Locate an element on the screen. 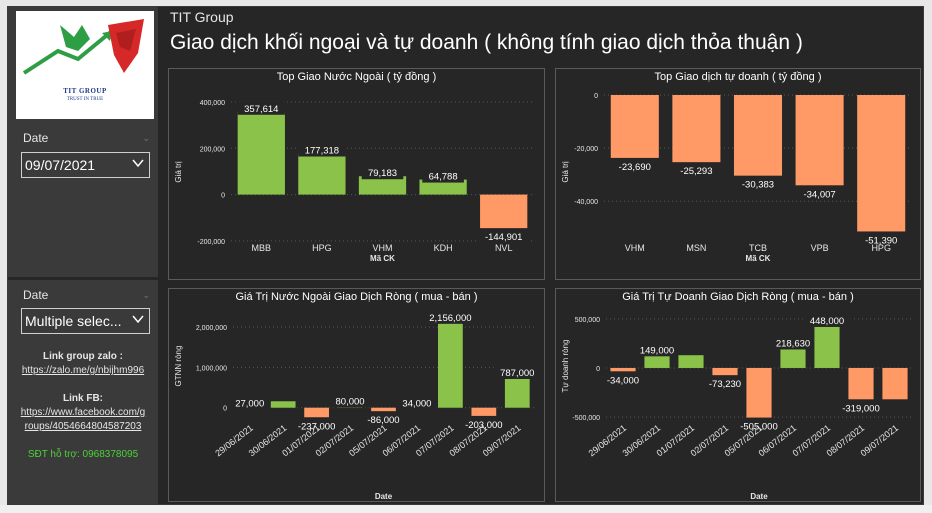 Image resolution: width=932 pixels, height=513 pixels. date-dropdown-value: 09/07/2021 is located at coordinates (60, 165).